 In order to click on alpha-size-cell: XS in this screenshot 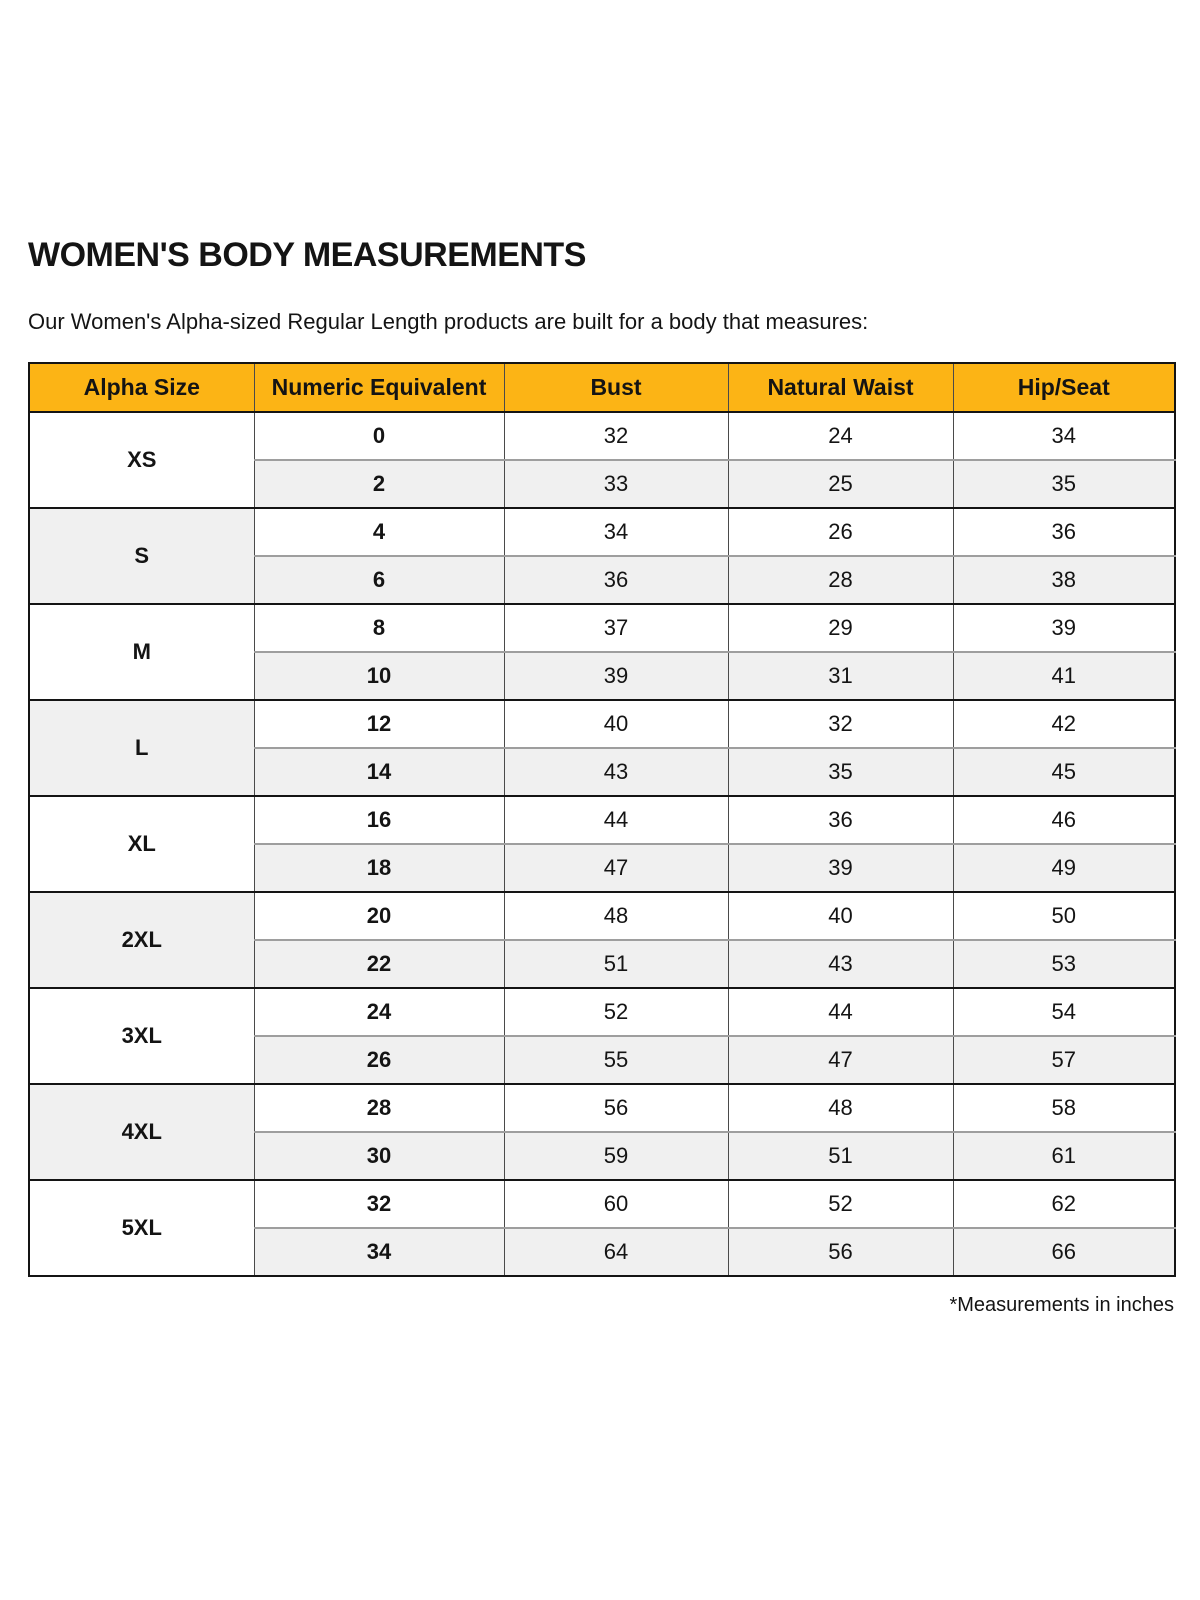, I will do `click(141, 459)`.